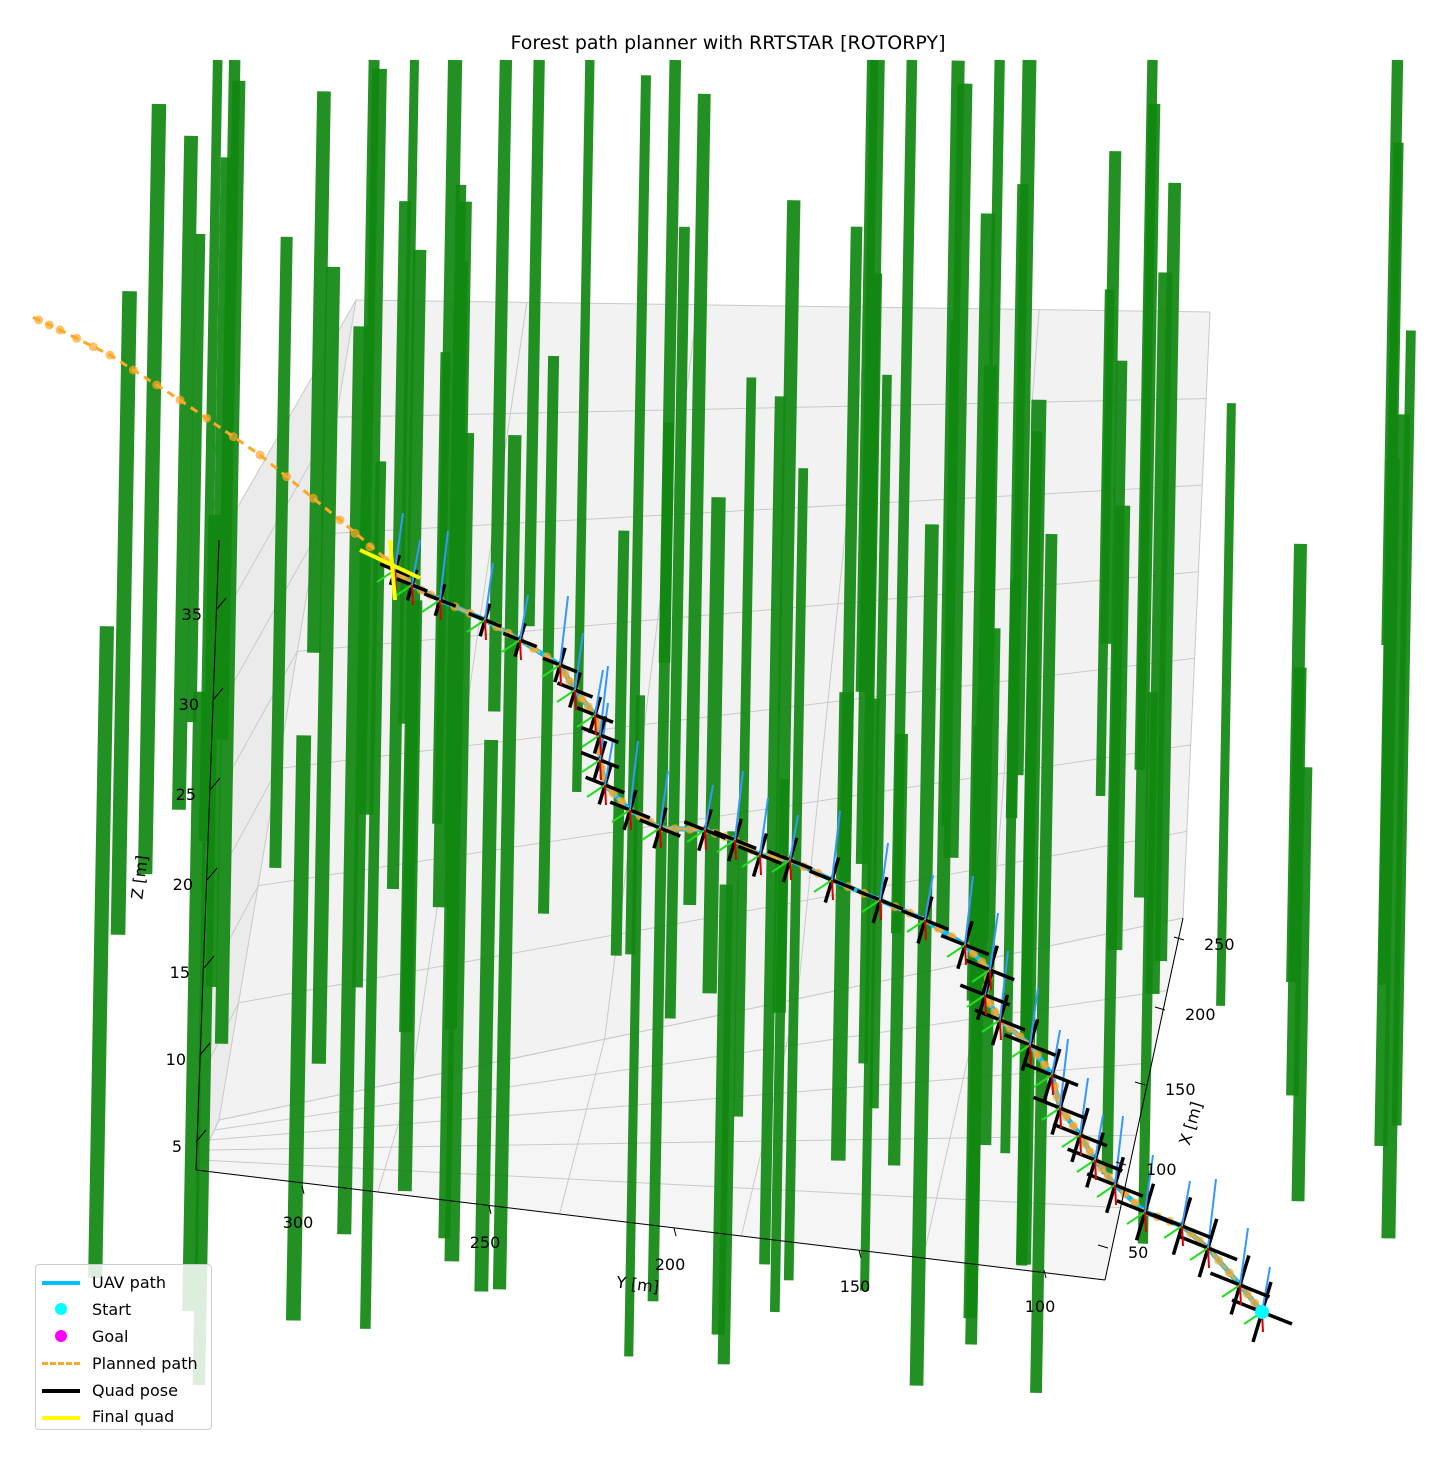 The image size is (1456, 1466). I want to click on x-tick, so click(1140, 1083).